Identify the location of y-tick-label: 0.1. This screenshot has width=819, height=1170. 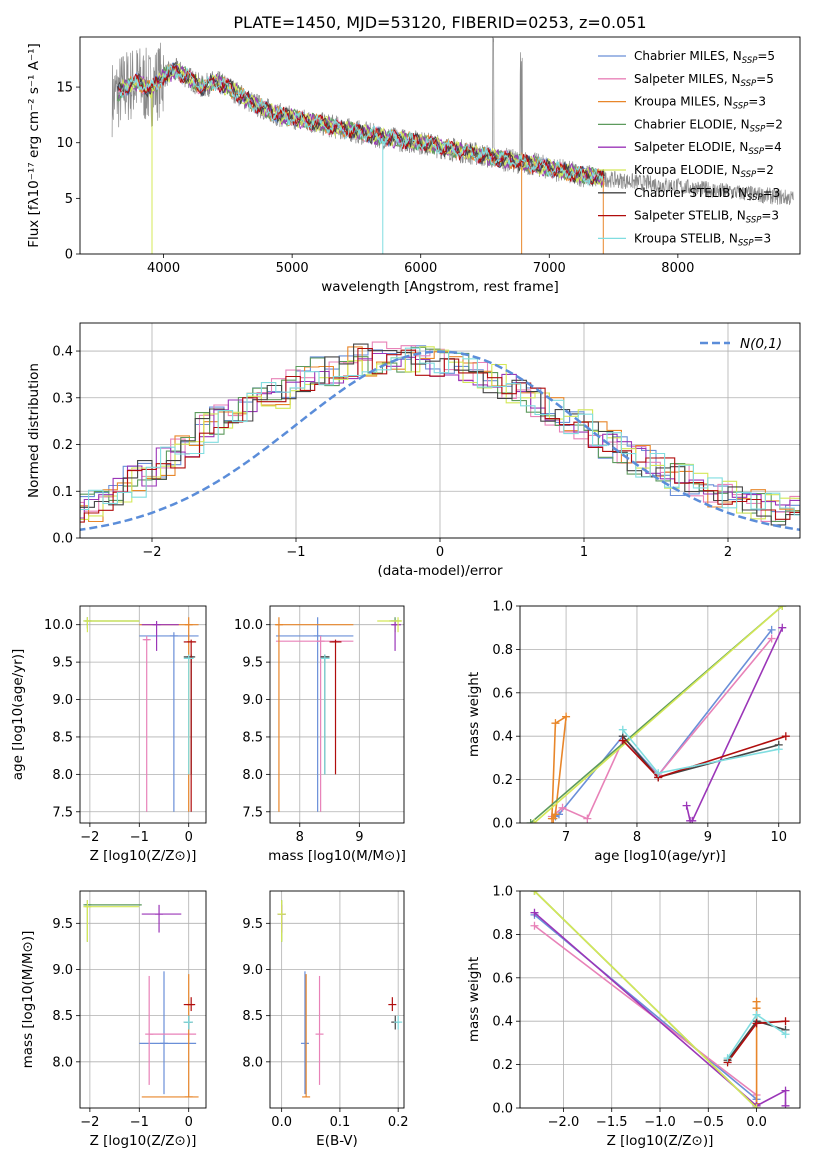
(62, 492).